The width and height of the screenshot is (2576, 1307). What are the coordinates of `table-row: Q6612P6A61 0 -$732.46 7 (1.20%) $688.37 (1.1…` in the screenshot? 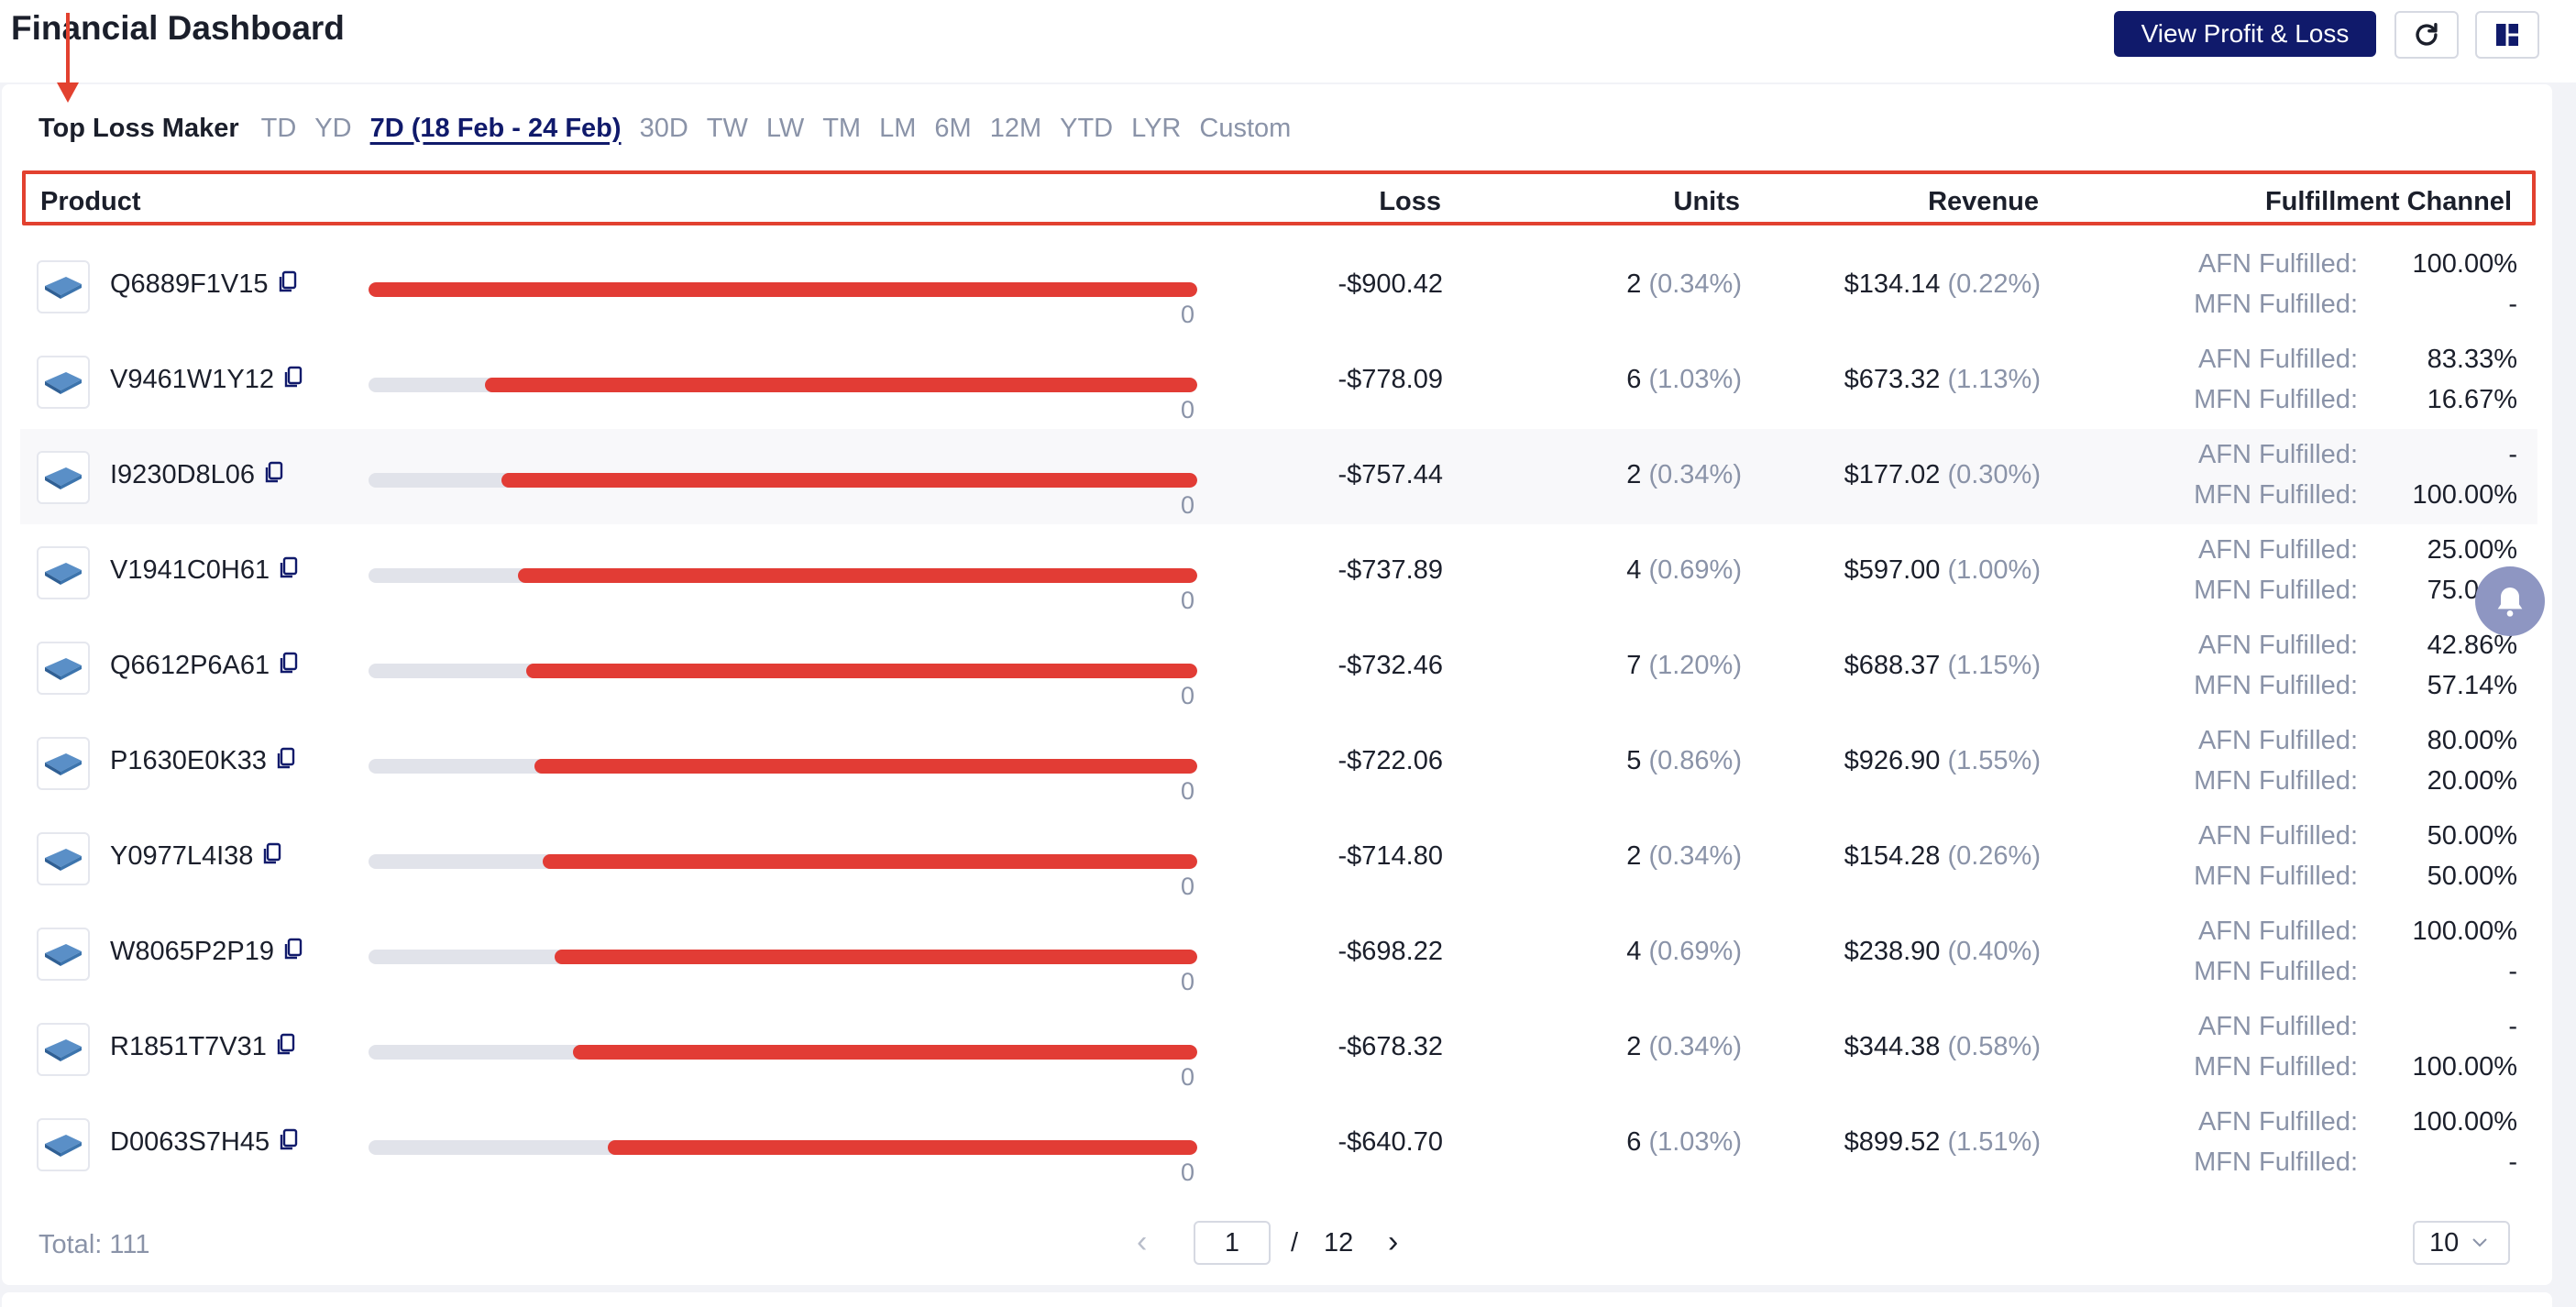 It's located at (1279, 667).